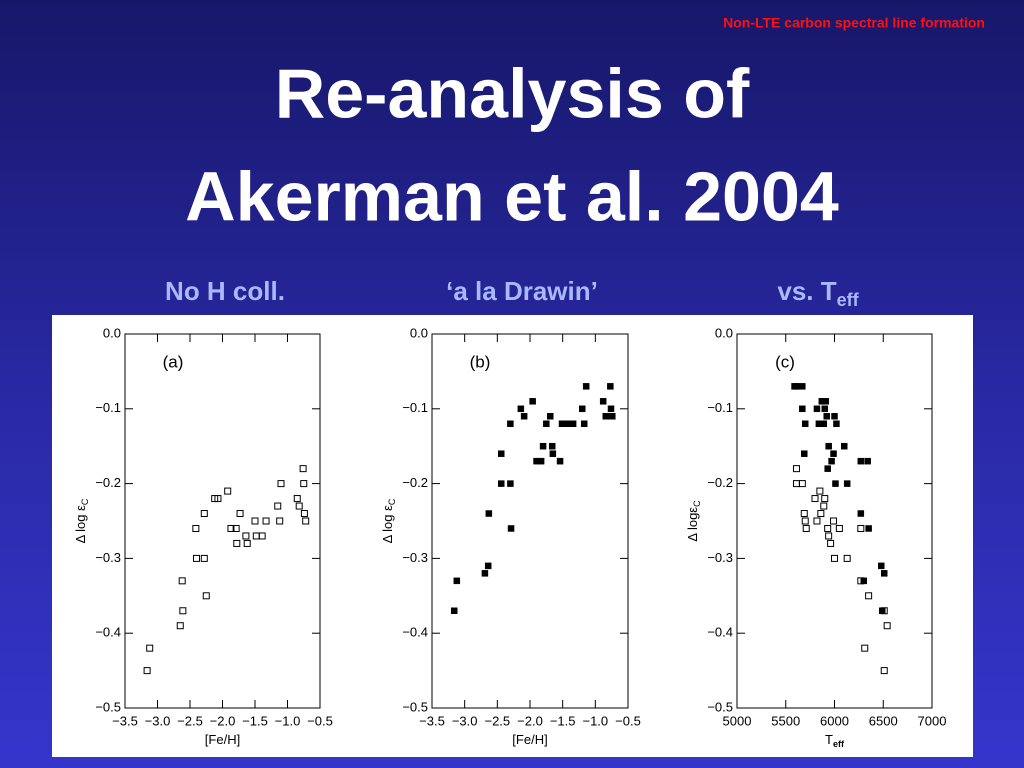 Image resolution: width=1024 pixels, height=768 pixels. Describe the element at coordinates (320, 720) in the screenshot. I see `x-tick-label: −0.5` at that location.